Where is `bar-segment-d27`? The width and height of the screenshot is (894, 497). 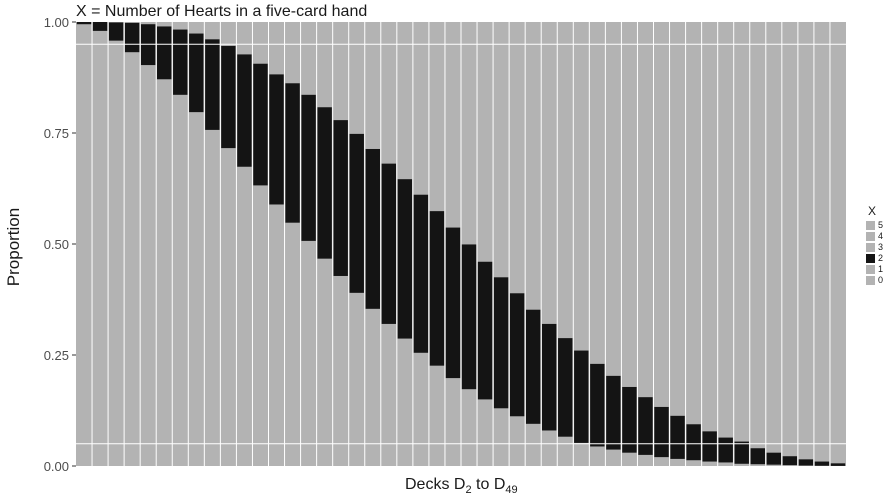 bar-segment-d27 is located at coordinates (485, 330).